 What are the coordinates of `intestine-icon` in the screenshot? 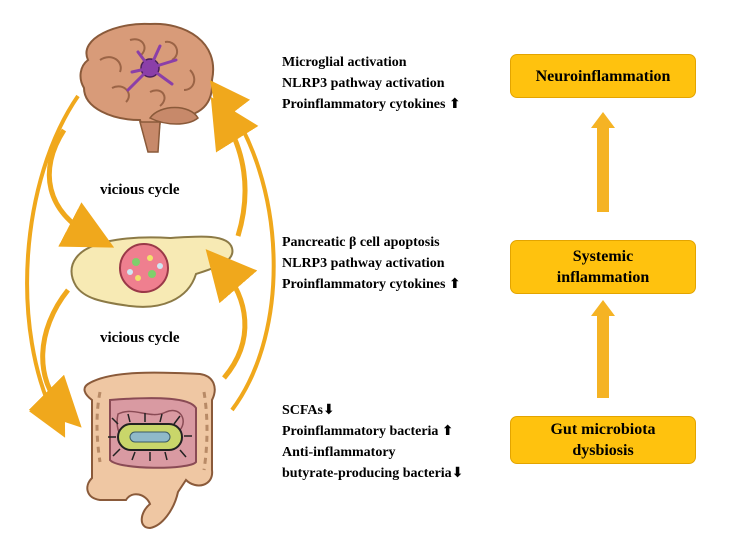 It's located at (149, 450).